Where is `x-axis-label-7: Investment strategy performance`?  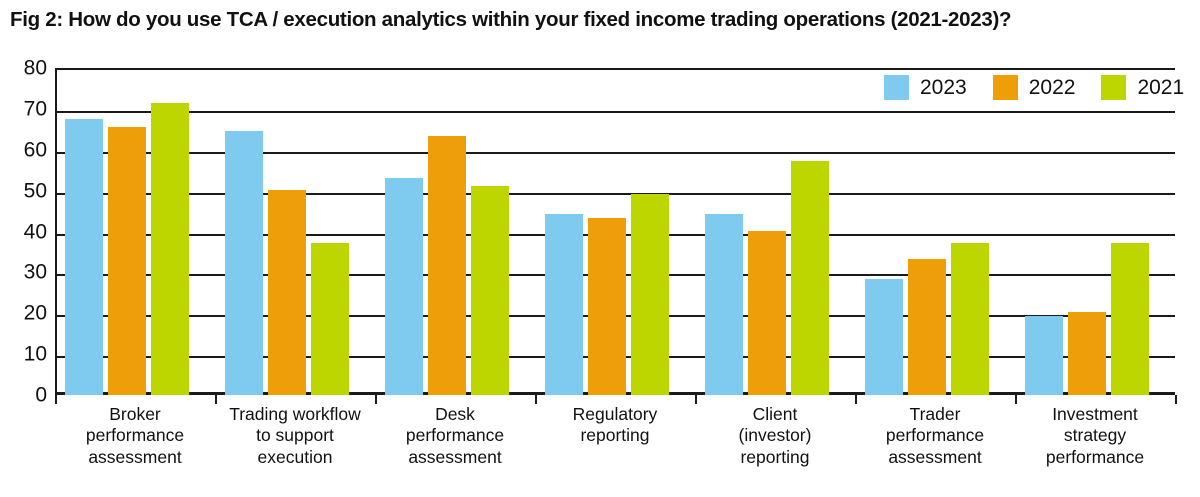 x-axis-label-7: Investment strategy performance is located at coordinates (1095, 436).